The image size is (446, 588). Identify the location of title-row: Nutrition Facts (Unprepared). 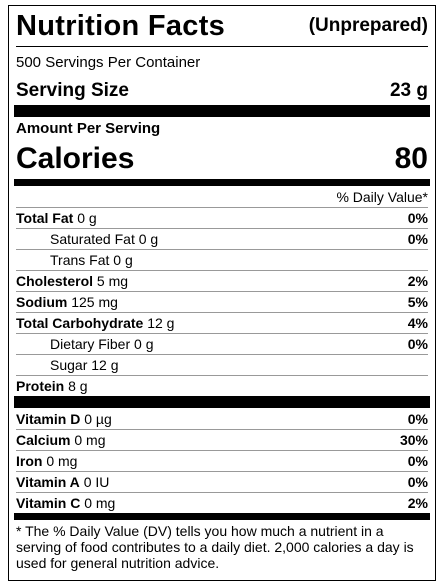
(222, 26).